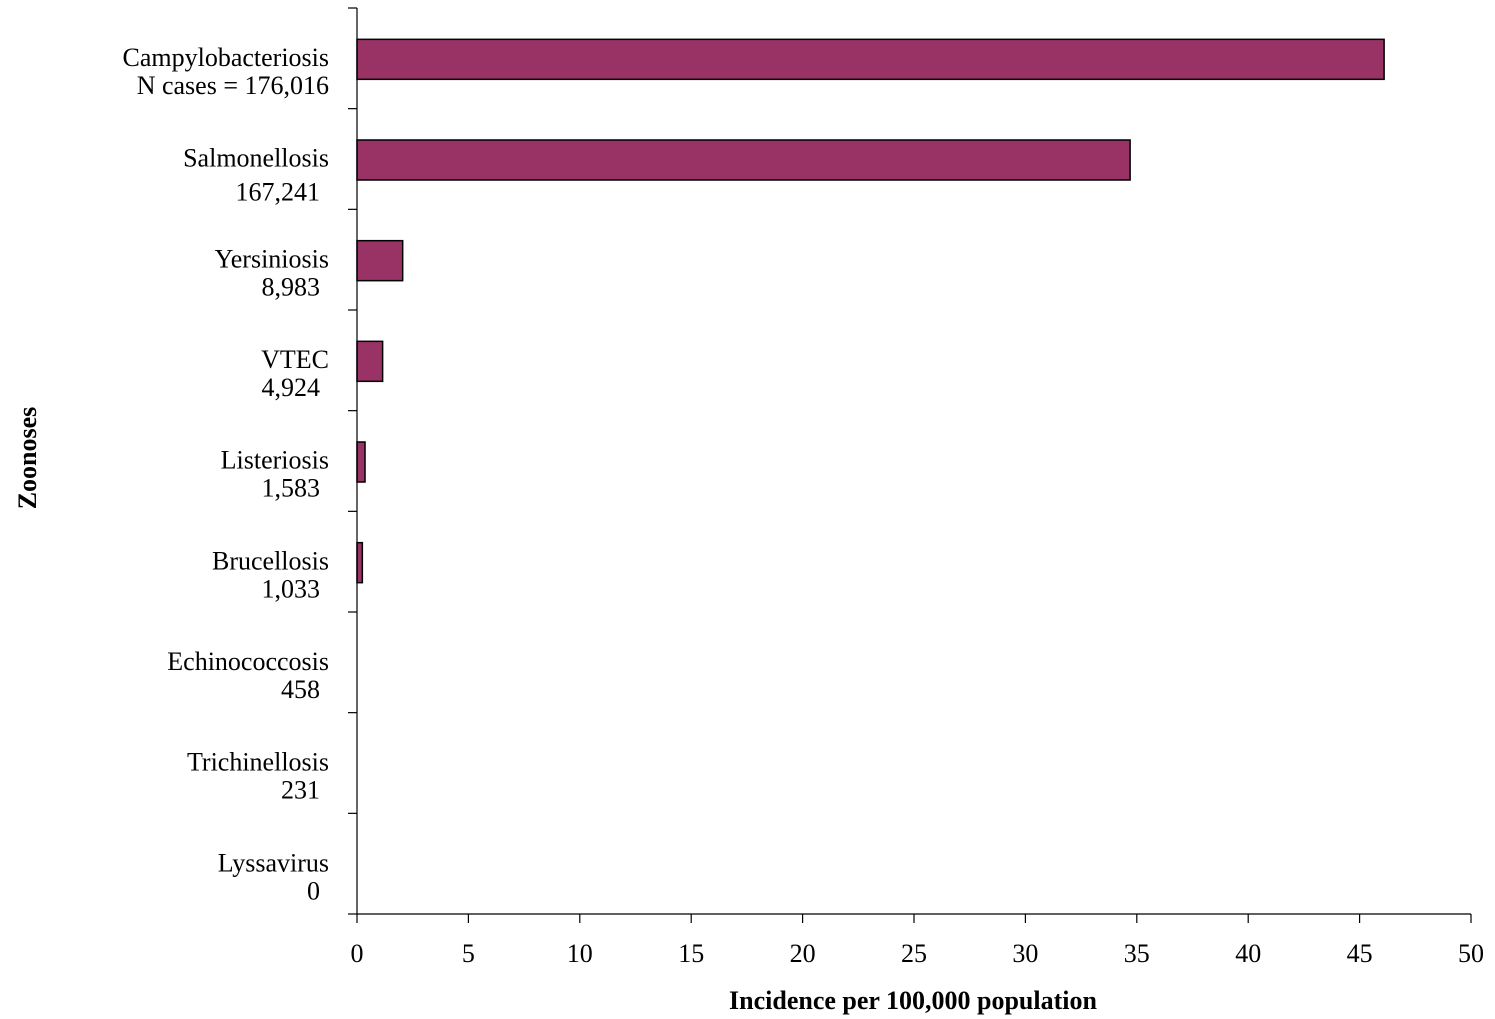 The height and width of the screenshot is (1019, 1495). Describe the element at coordinates (360, 562) in the screenshot. I see `bar-brucellosis` at that location.